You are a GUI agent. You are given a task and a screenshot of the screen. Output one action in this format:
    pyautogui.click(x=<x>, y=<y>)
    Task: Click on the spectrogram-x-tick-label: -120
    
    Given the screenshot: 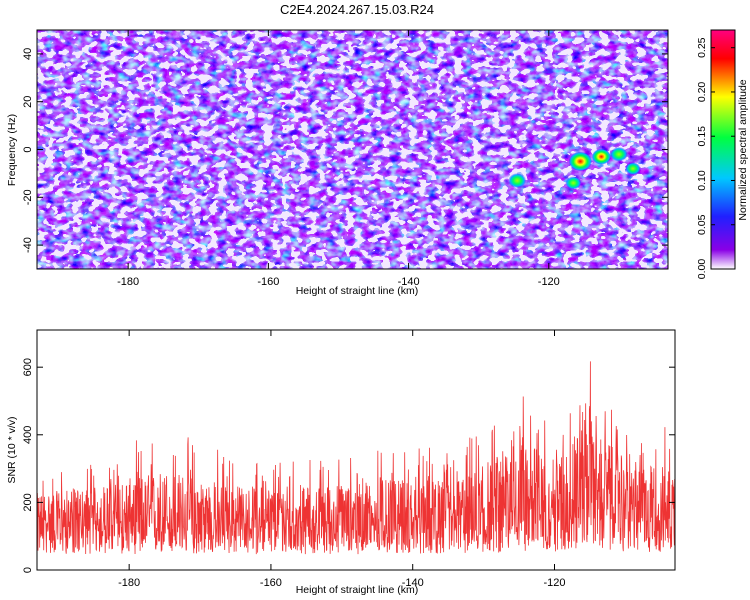 What is the action you would take?
    pyautogui.click(x=549, y=282)
    